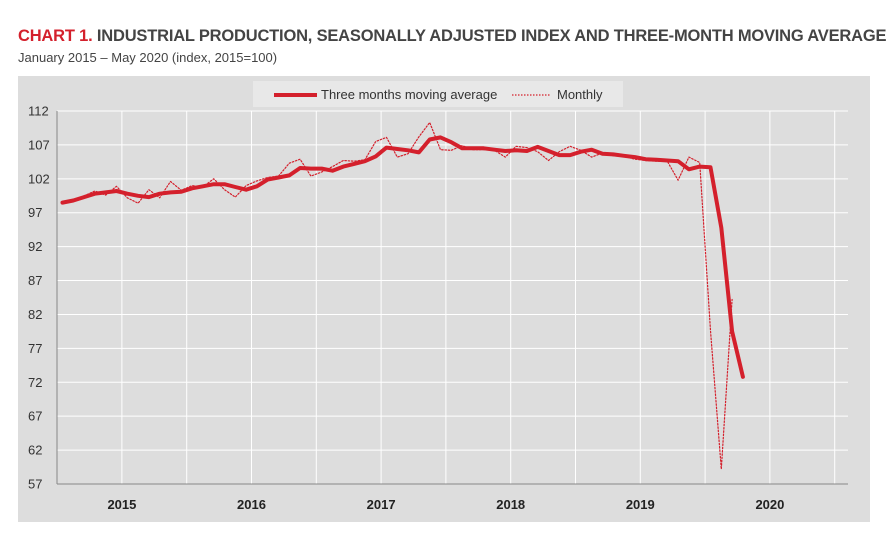  I want to click on x-axis-ticks: 2015 2016 2017 2018 2019 2020, so click(445, 504).